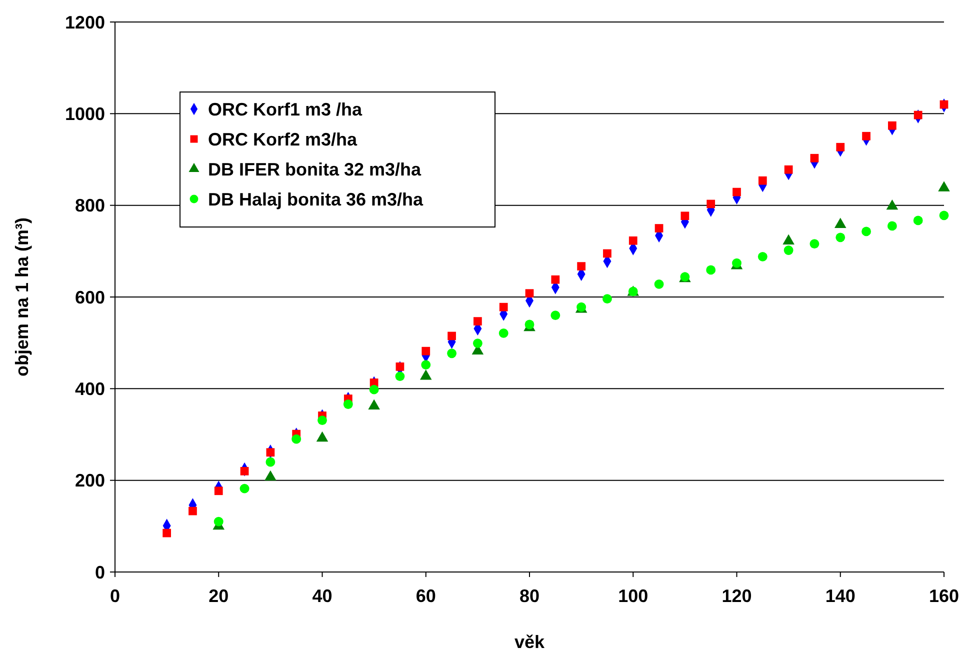  Describe the element at coordinates (84, 22) in the screenshot. I see `y-tick-label: 1200` at that location.